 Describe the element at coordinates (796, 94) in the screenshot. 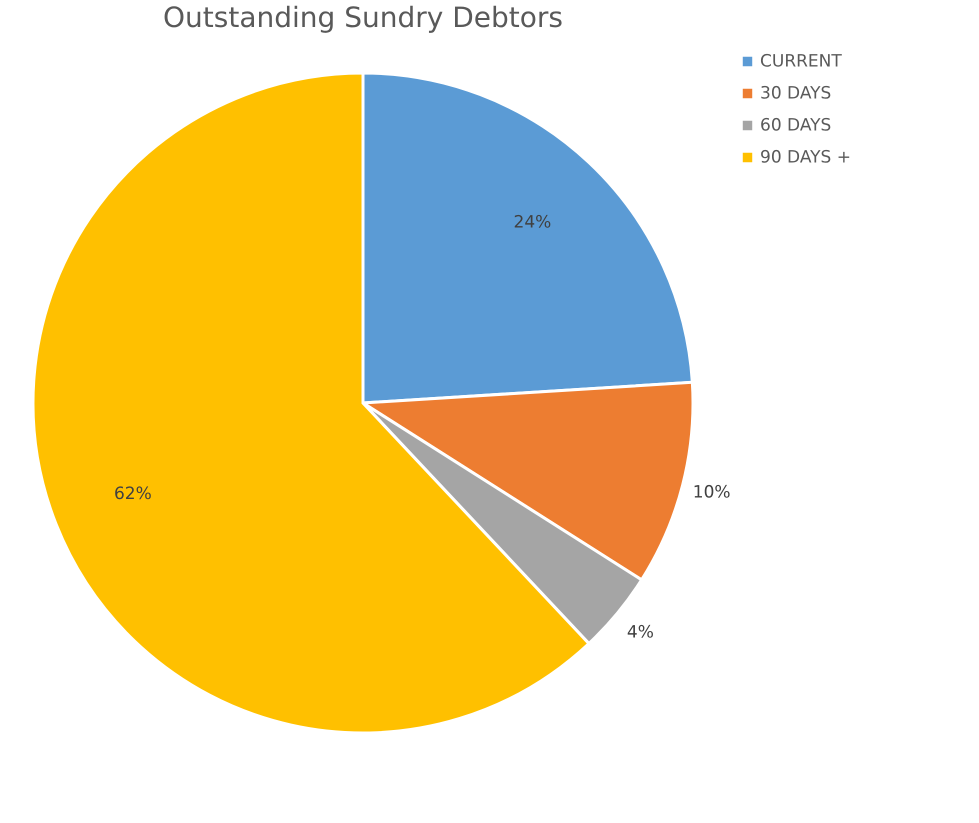

I see `legend-label: 30 DAYS` at that location.